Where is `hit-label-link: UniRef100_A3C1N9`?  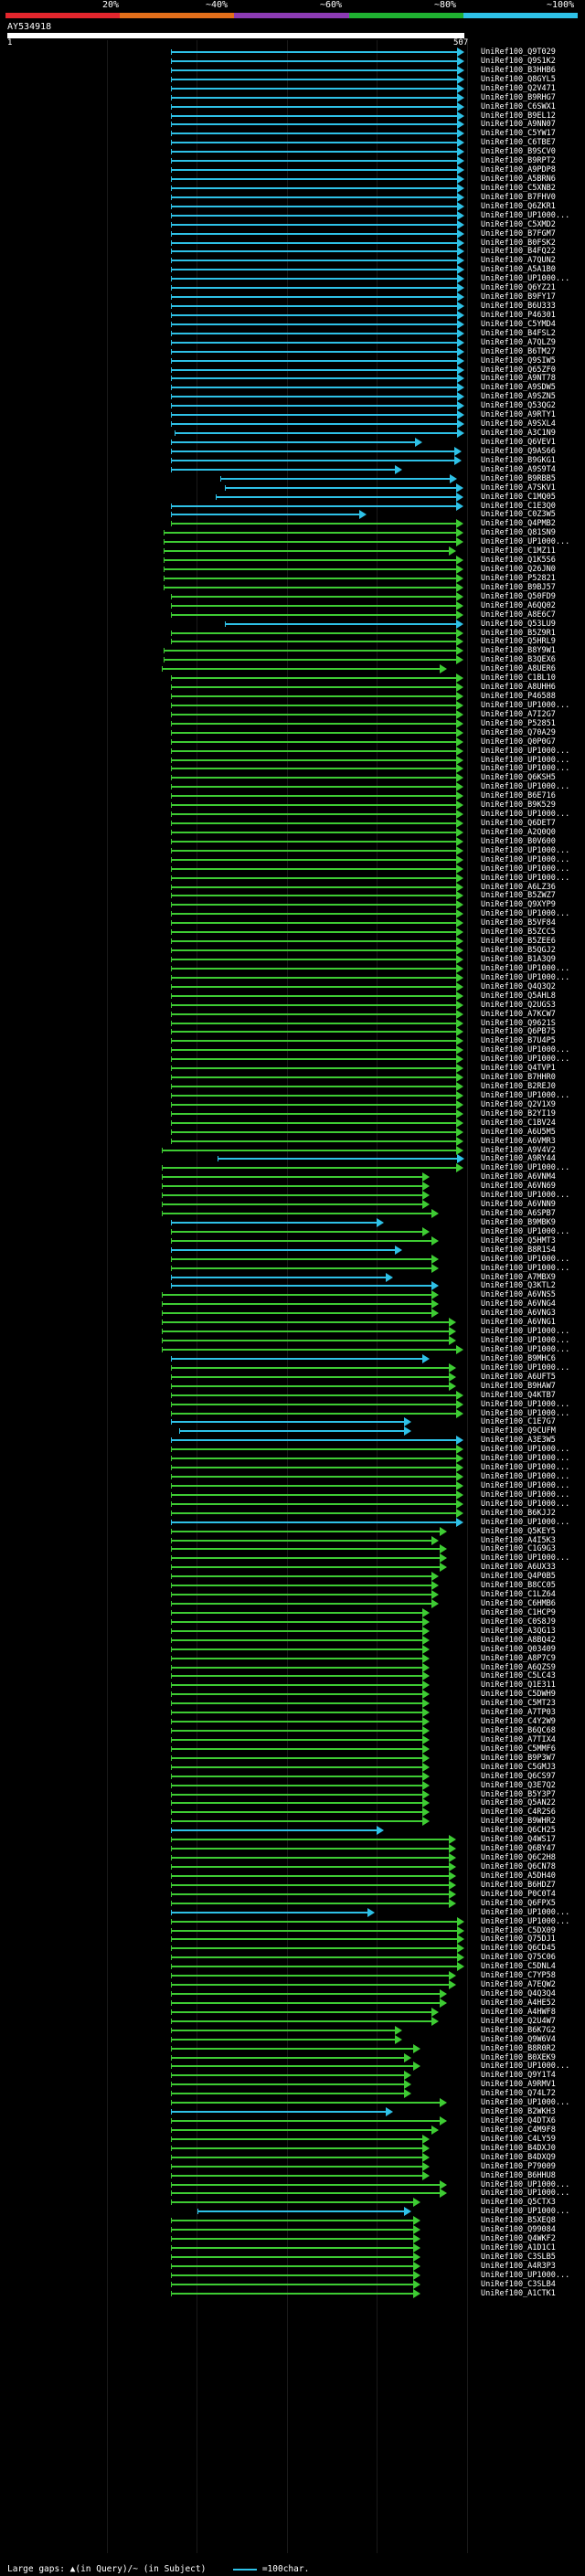
hit-label-link: UniRef100_A3C1N9 is located at coordinates (518, 434).